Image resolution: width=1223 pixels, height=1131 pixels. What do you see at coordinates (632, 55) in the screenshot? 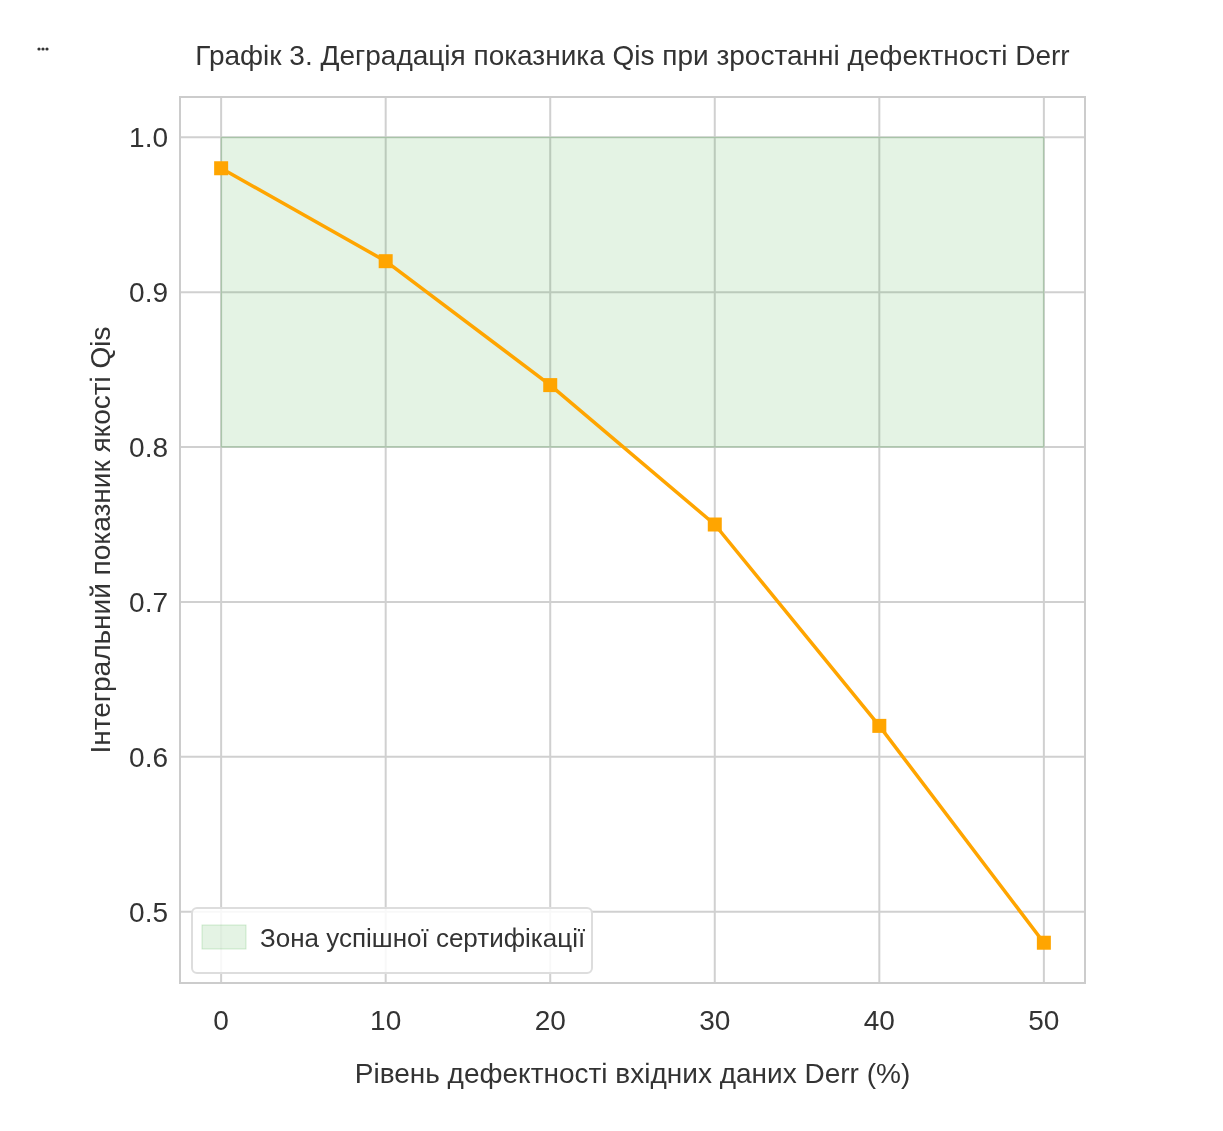
I see `chart-title: Графік 3. Деградація показника Qis при зростанні дефектності Derr` at bounding box center [632, 55].